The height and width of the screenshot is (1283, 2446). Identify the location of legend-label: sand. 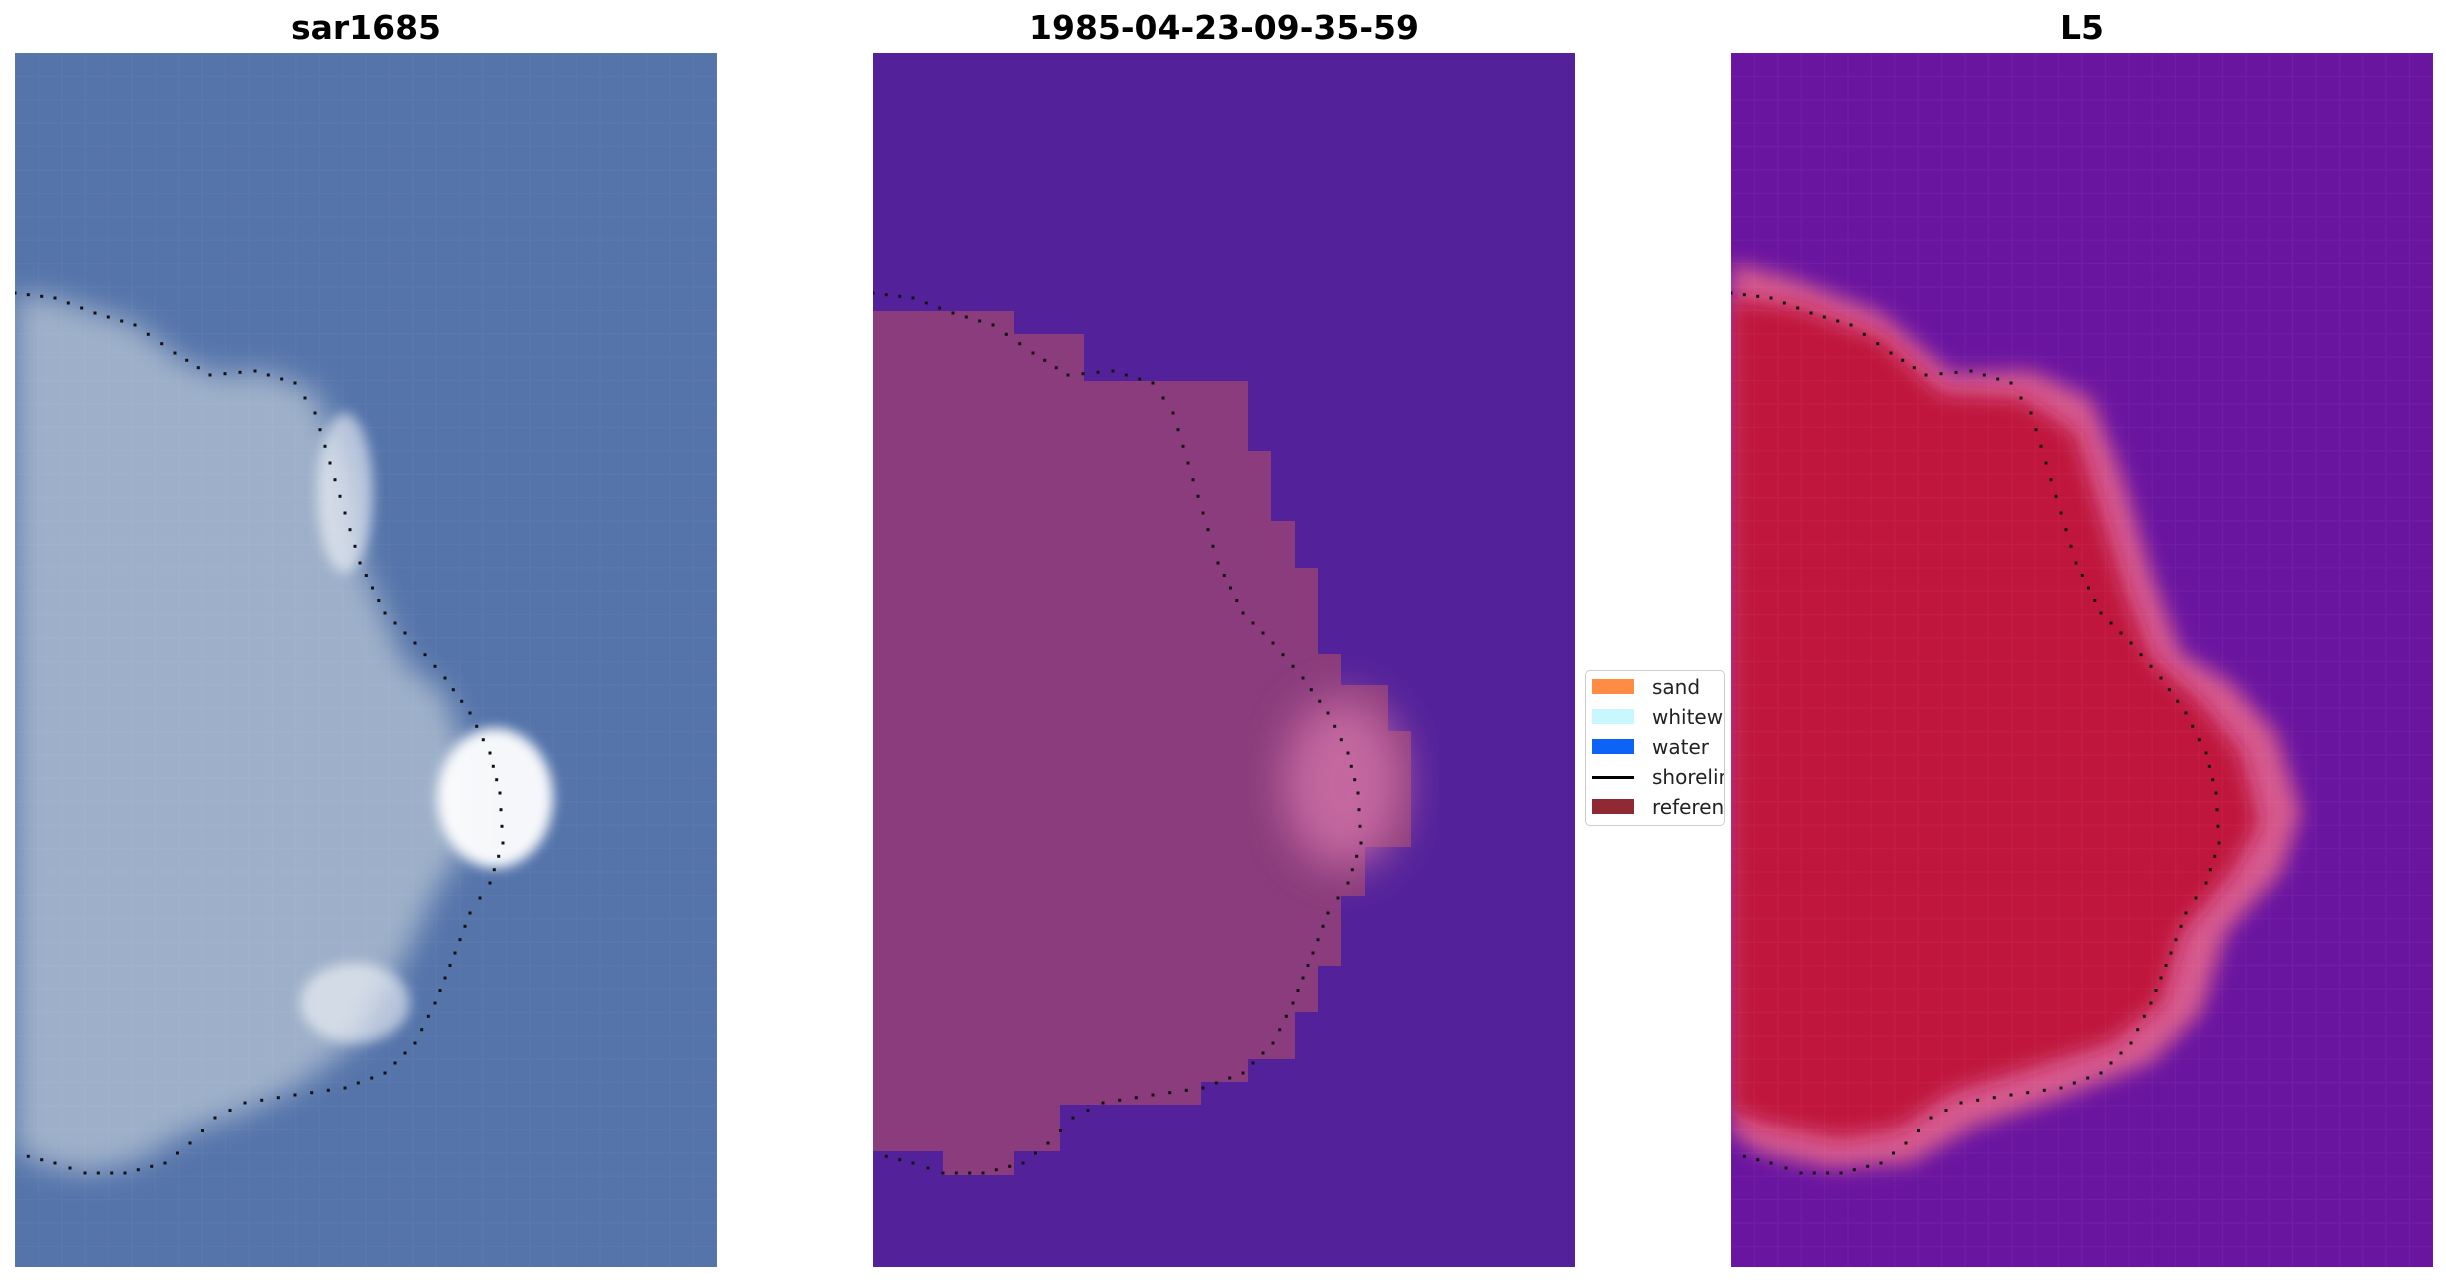
(1676, 687).